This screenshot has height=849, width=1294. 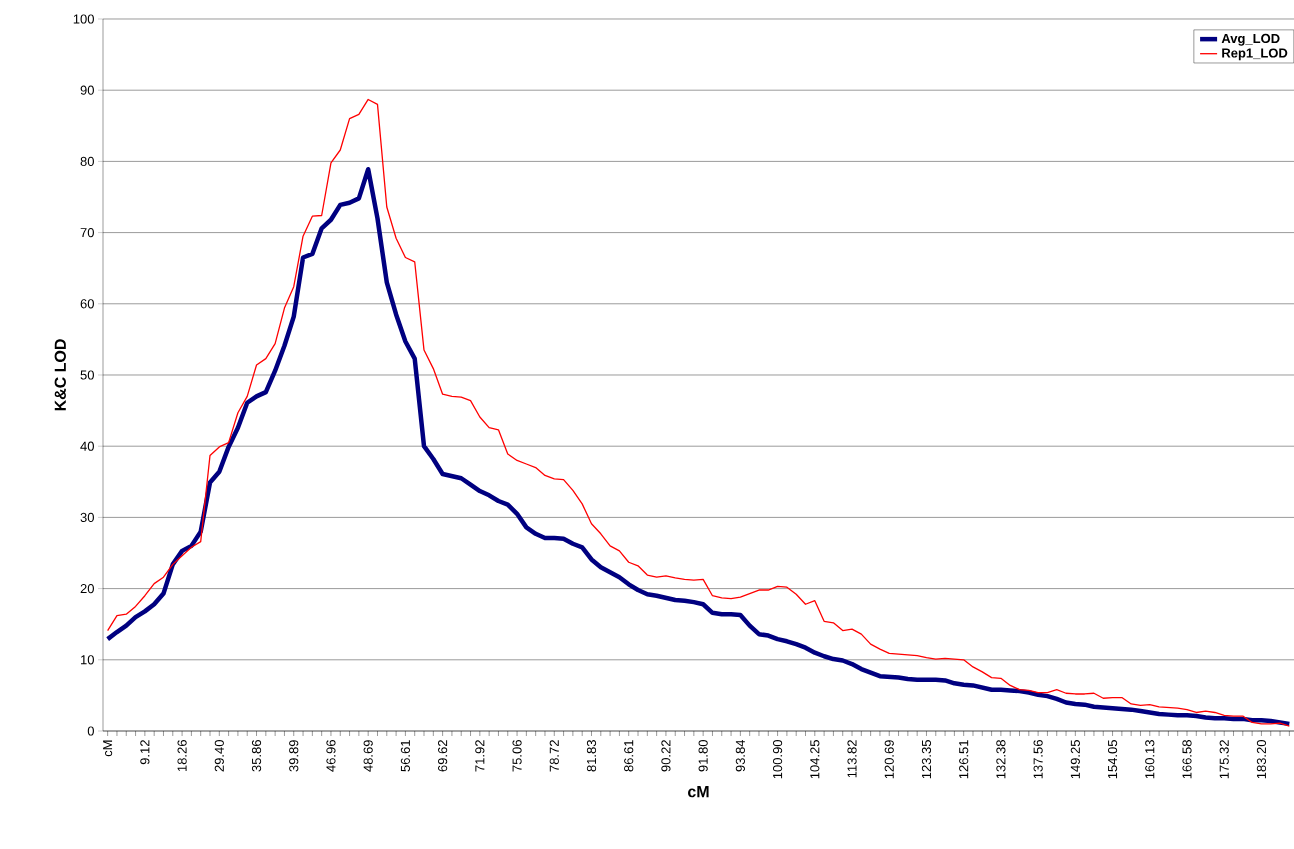 I want to click on y-axis-title: K&C LOD, so click(x=60, y=375).